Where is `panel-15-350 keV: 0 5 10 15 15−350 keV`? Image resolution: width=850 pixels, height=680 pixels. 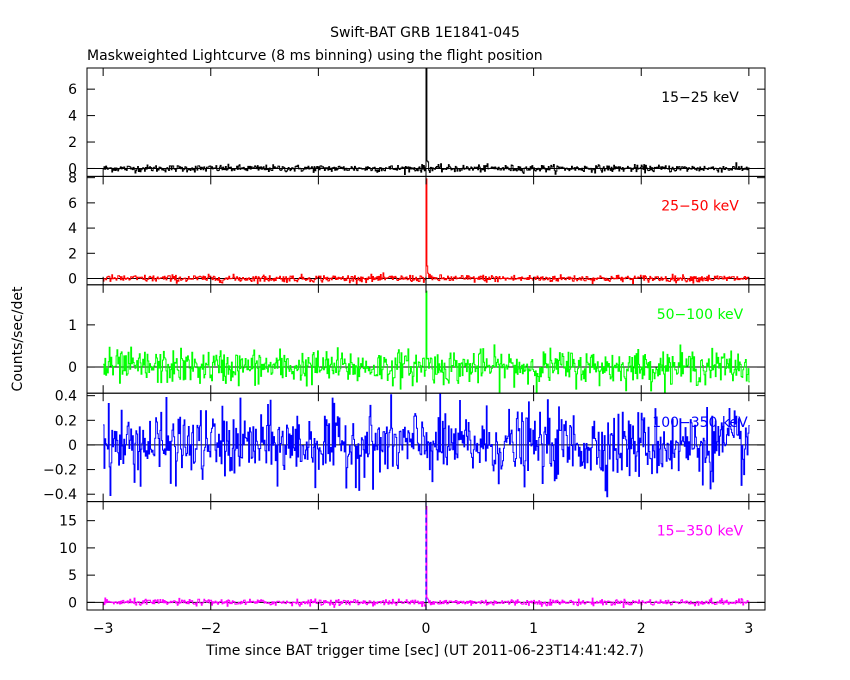 panel-15-350 keV: 0 5 10 15 15−350 keV is located at coordinates (412, 556).